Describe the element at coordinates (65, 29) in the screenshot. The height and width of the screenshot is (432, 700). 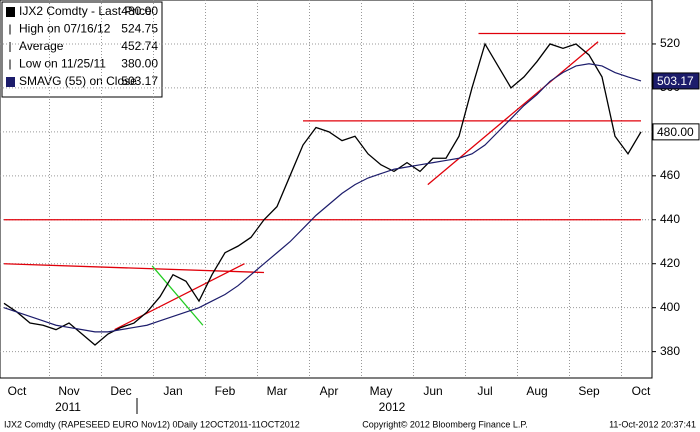
I see `legend-label: High on 07/16/12` at that location.